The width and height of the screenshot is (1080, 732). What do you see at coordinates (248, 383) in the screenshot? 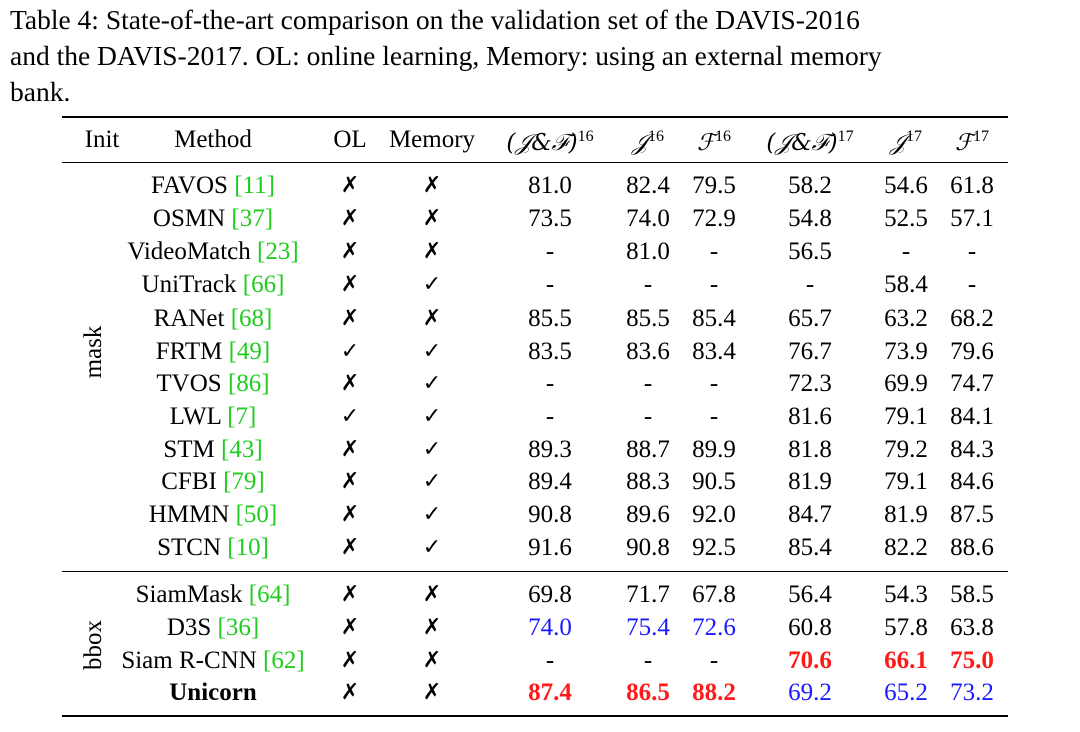
I see `citation-link: [86]` at bounding box center [248, 383].